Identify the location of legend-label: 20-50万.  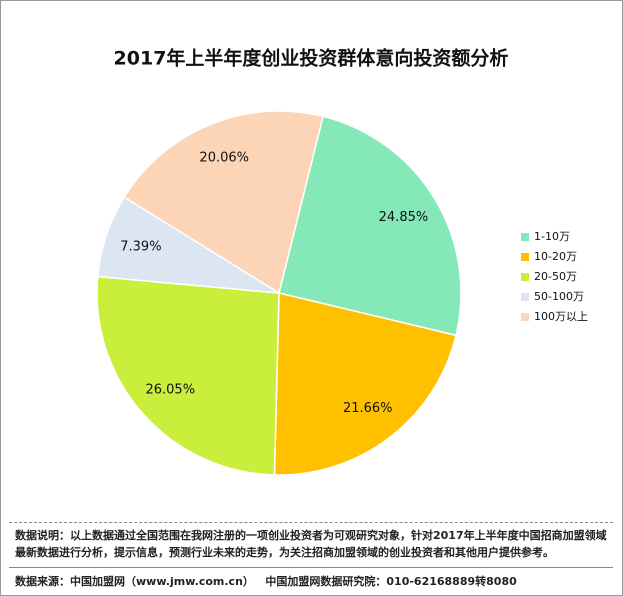
(555, 276).